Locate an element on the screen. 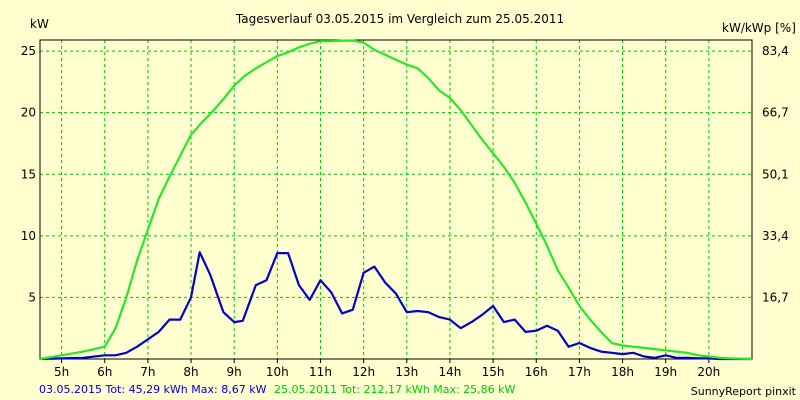  y-tick-label: 20 is located at coordinates (28, 113).